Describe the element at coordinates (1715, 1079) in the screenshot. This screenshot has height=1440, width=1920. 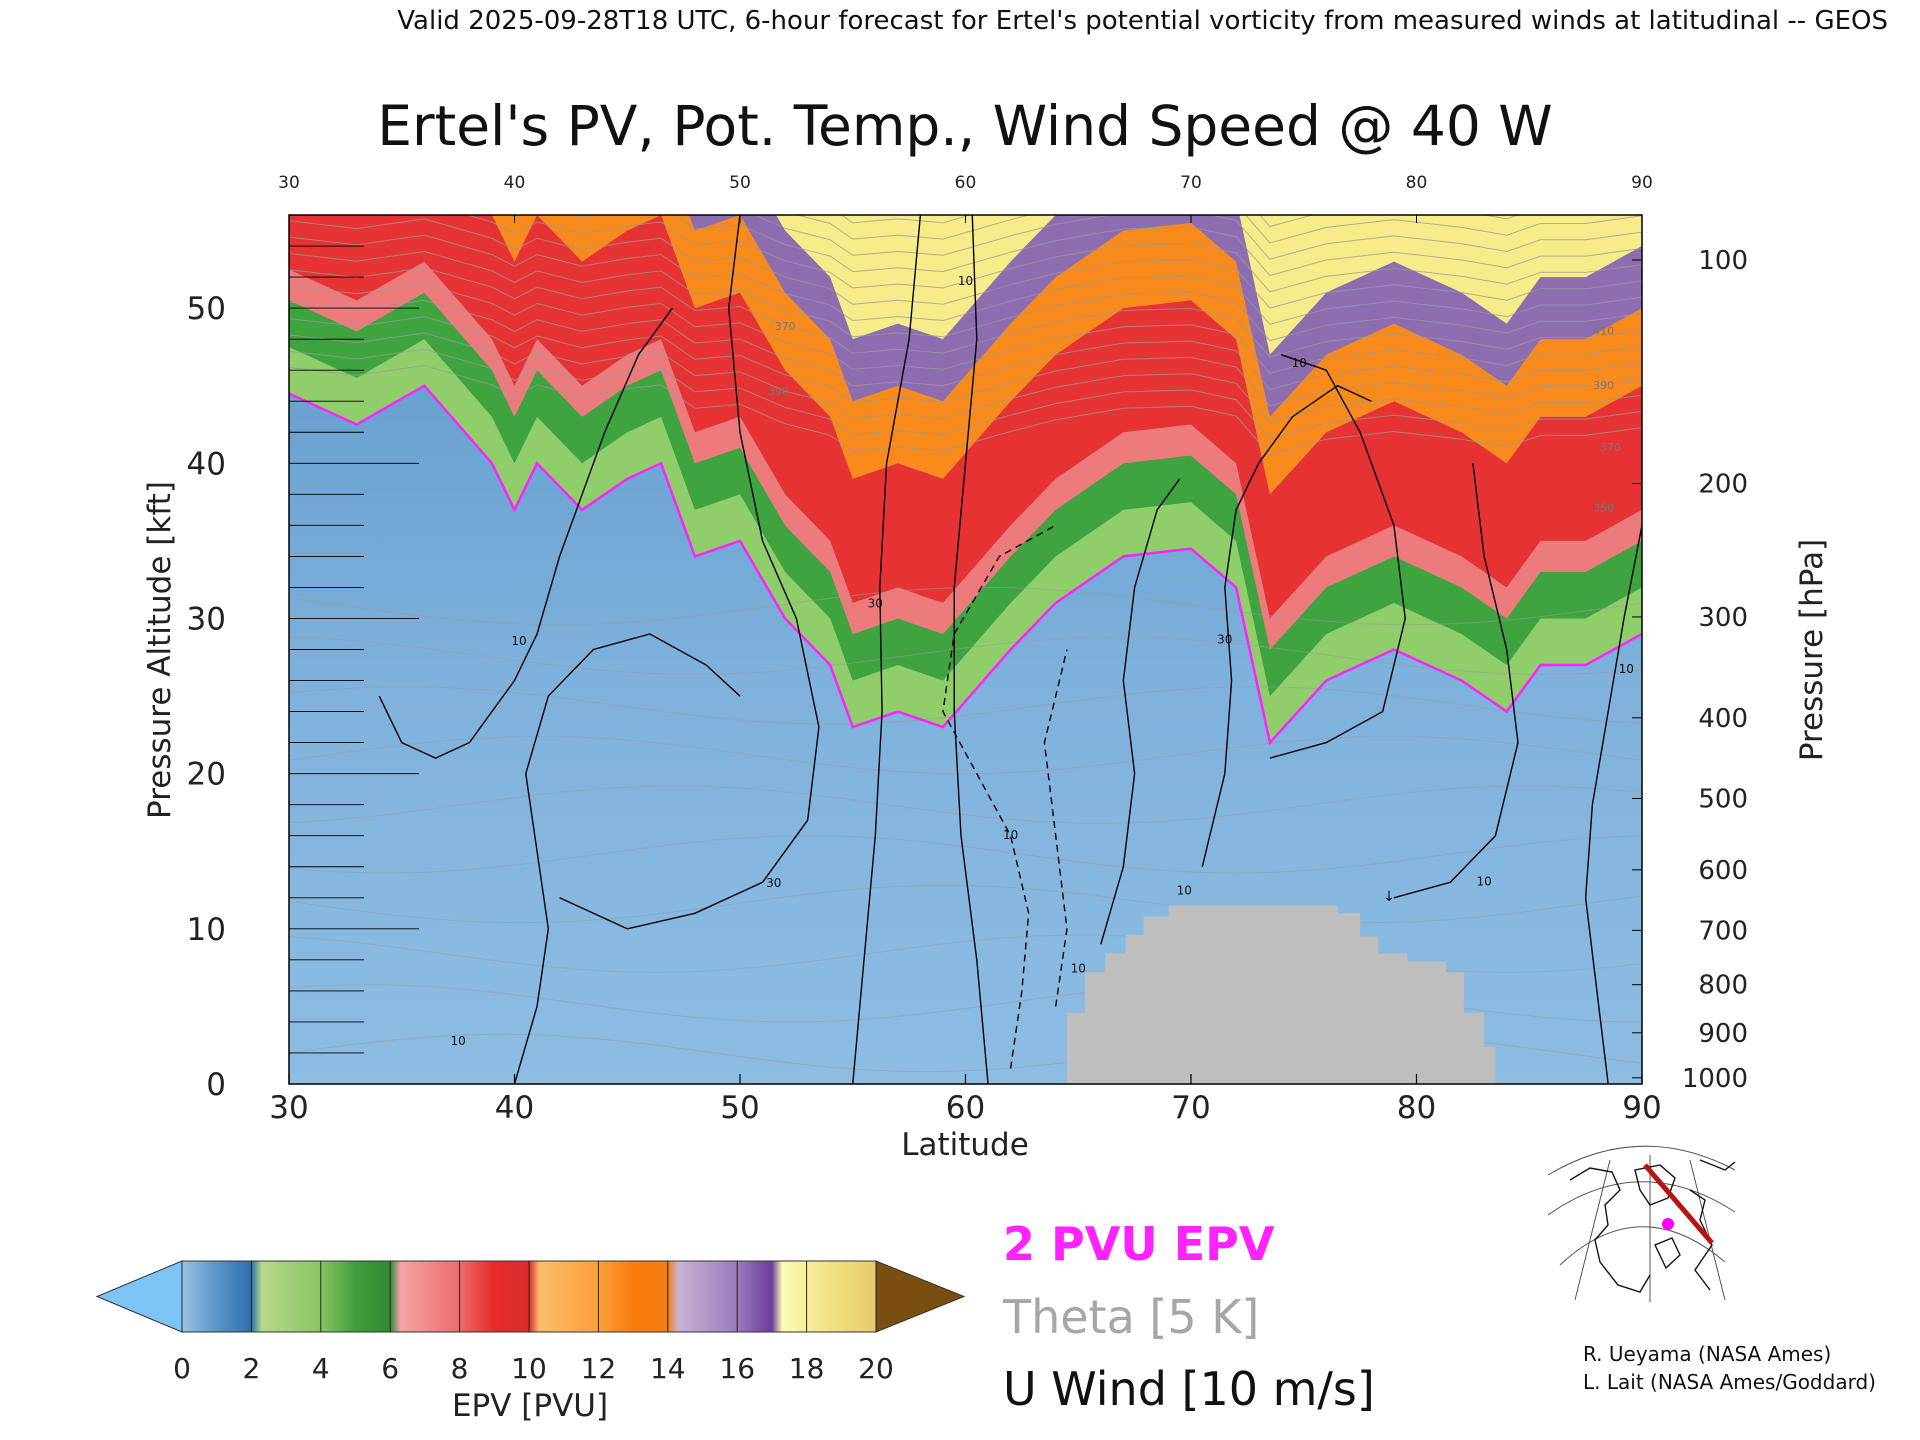
I see `pressure-tick-label: 1000` at that location.